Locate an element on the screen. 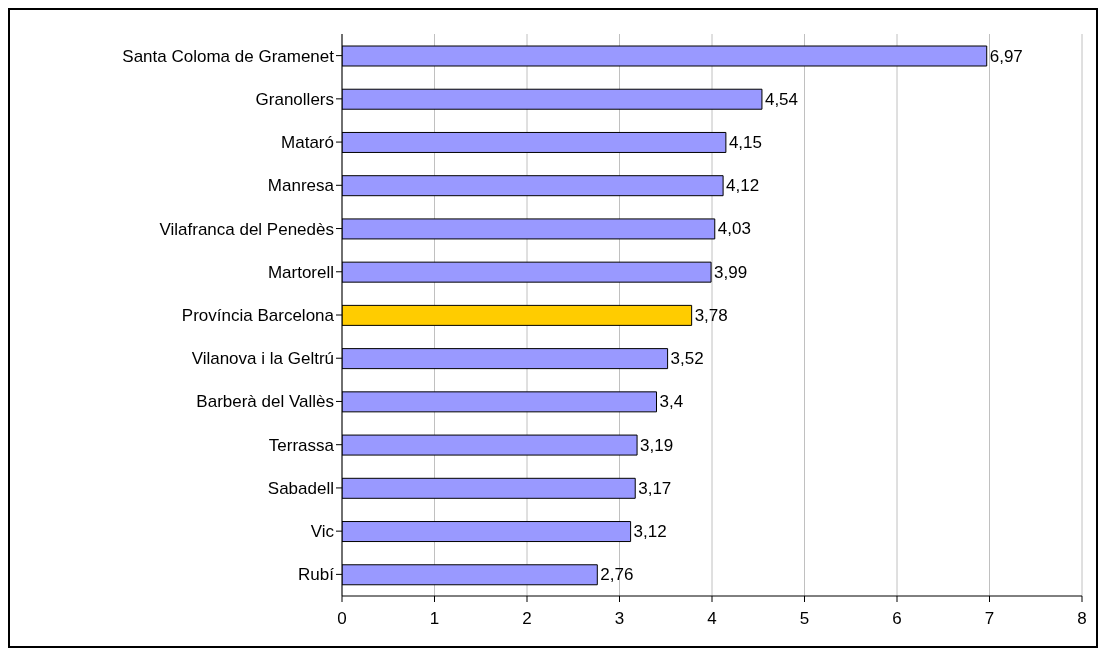 The width and height of the screenshot is (1107, 655). y-tick-label: Rubí is located at coordinates (316, 575).